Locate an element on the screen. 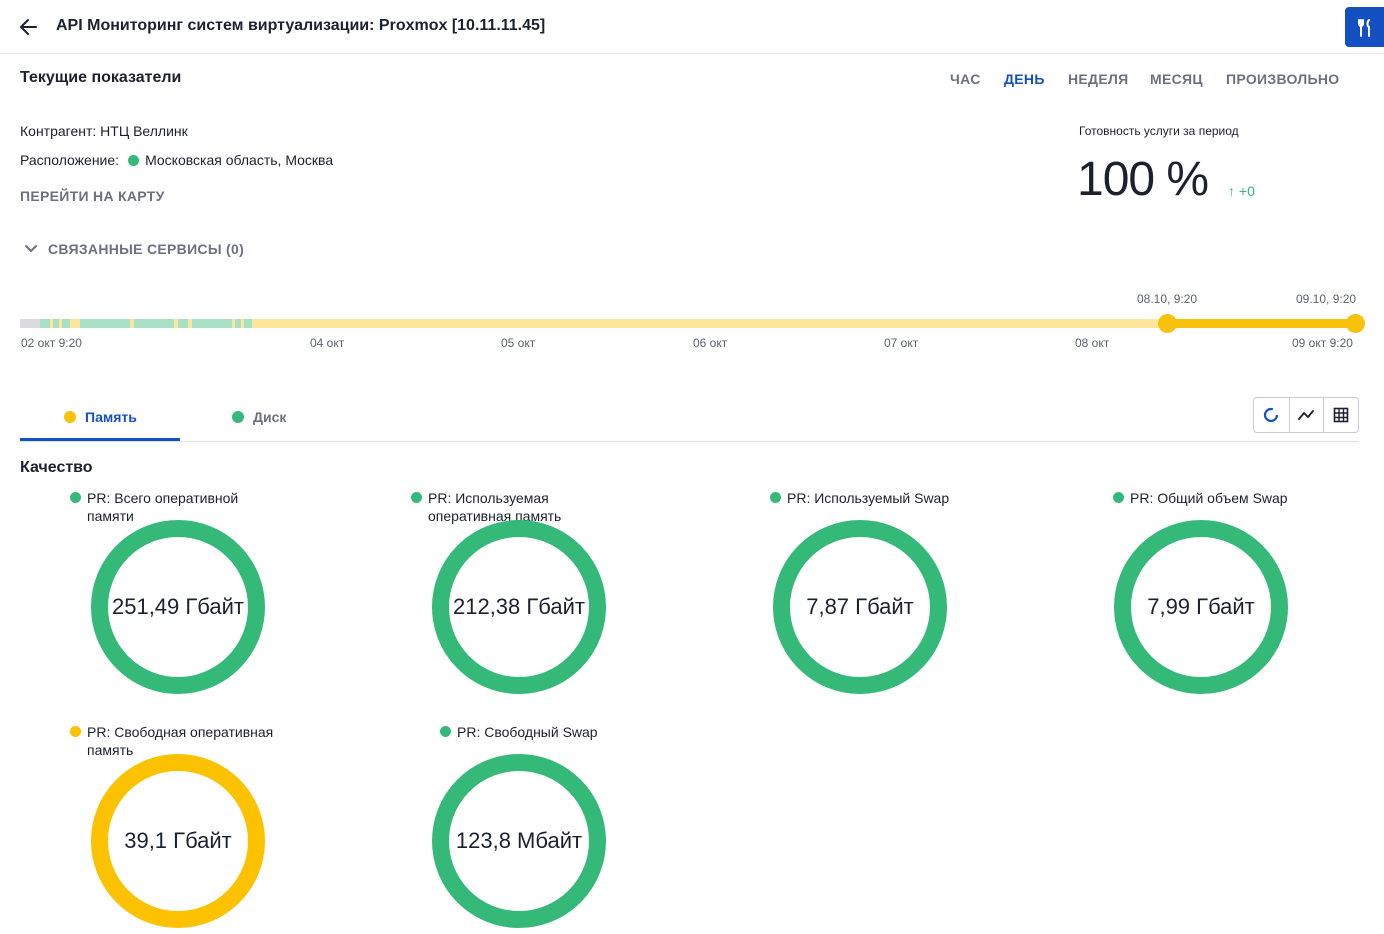 Image resolution: width=1384 pixels, height=934 pixels. view-mode-toggle is located at coordinates (1306, 415).